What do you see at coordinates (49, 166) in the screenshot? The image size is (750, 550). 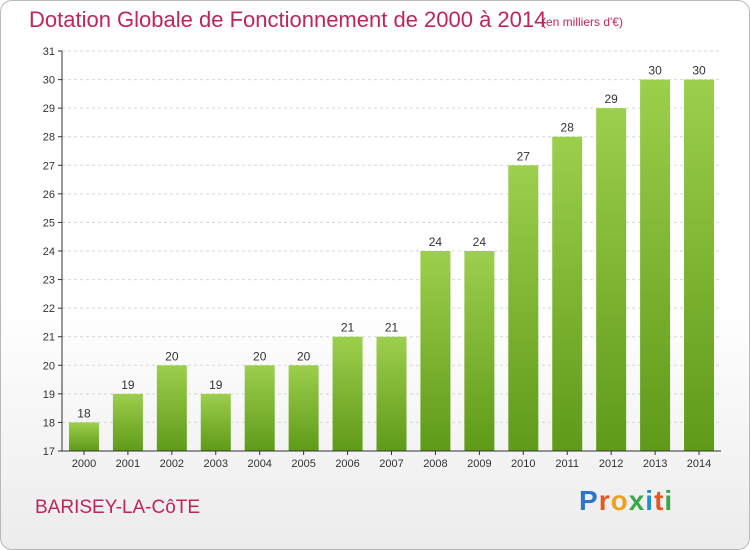 I see `y-tick-label: 27` at bounding box center [49, 166].